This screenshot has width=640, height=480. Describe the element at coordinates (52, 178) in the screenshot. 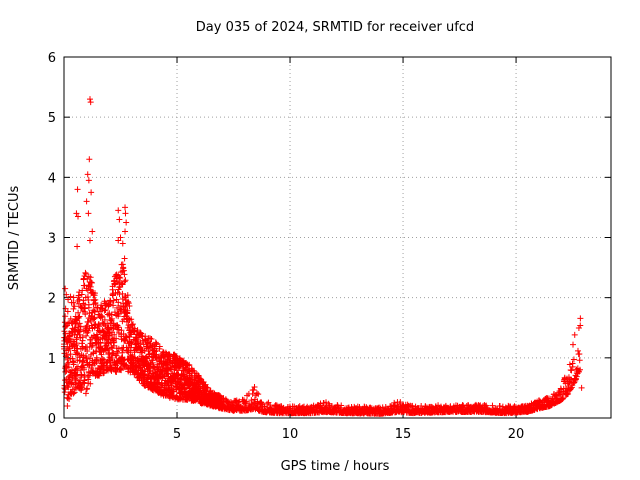

I see `y-tick-label: 4` at that location.